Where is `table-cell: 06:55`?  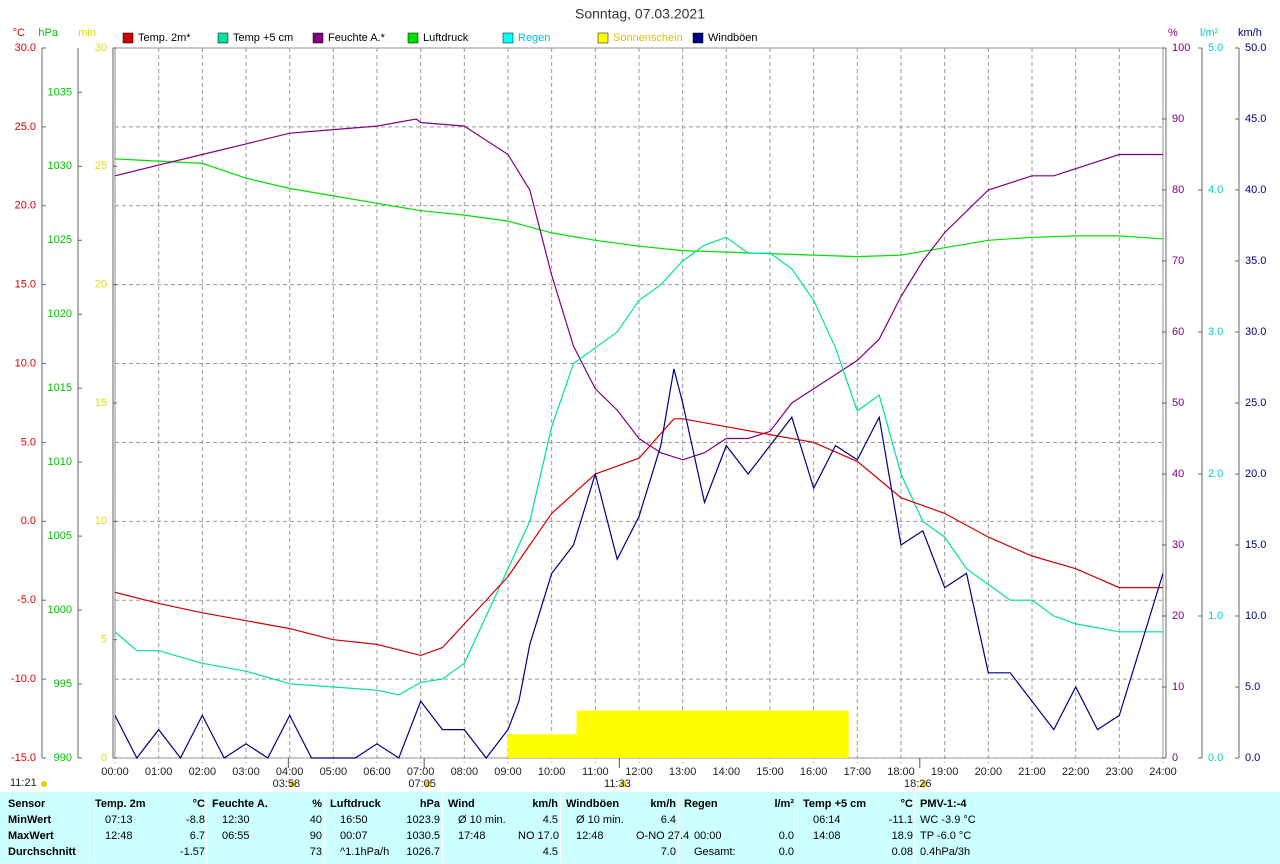
table-cell: 06:55 is located at coordinates (236, 836).